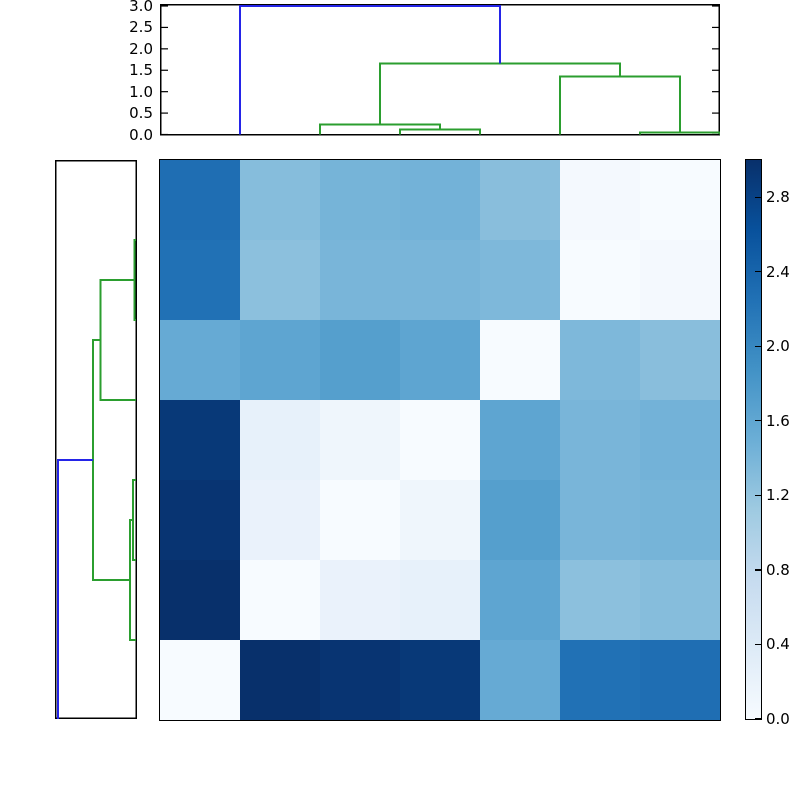  I want to click on heatmap-cell-r7-c1, so click(200, 680).